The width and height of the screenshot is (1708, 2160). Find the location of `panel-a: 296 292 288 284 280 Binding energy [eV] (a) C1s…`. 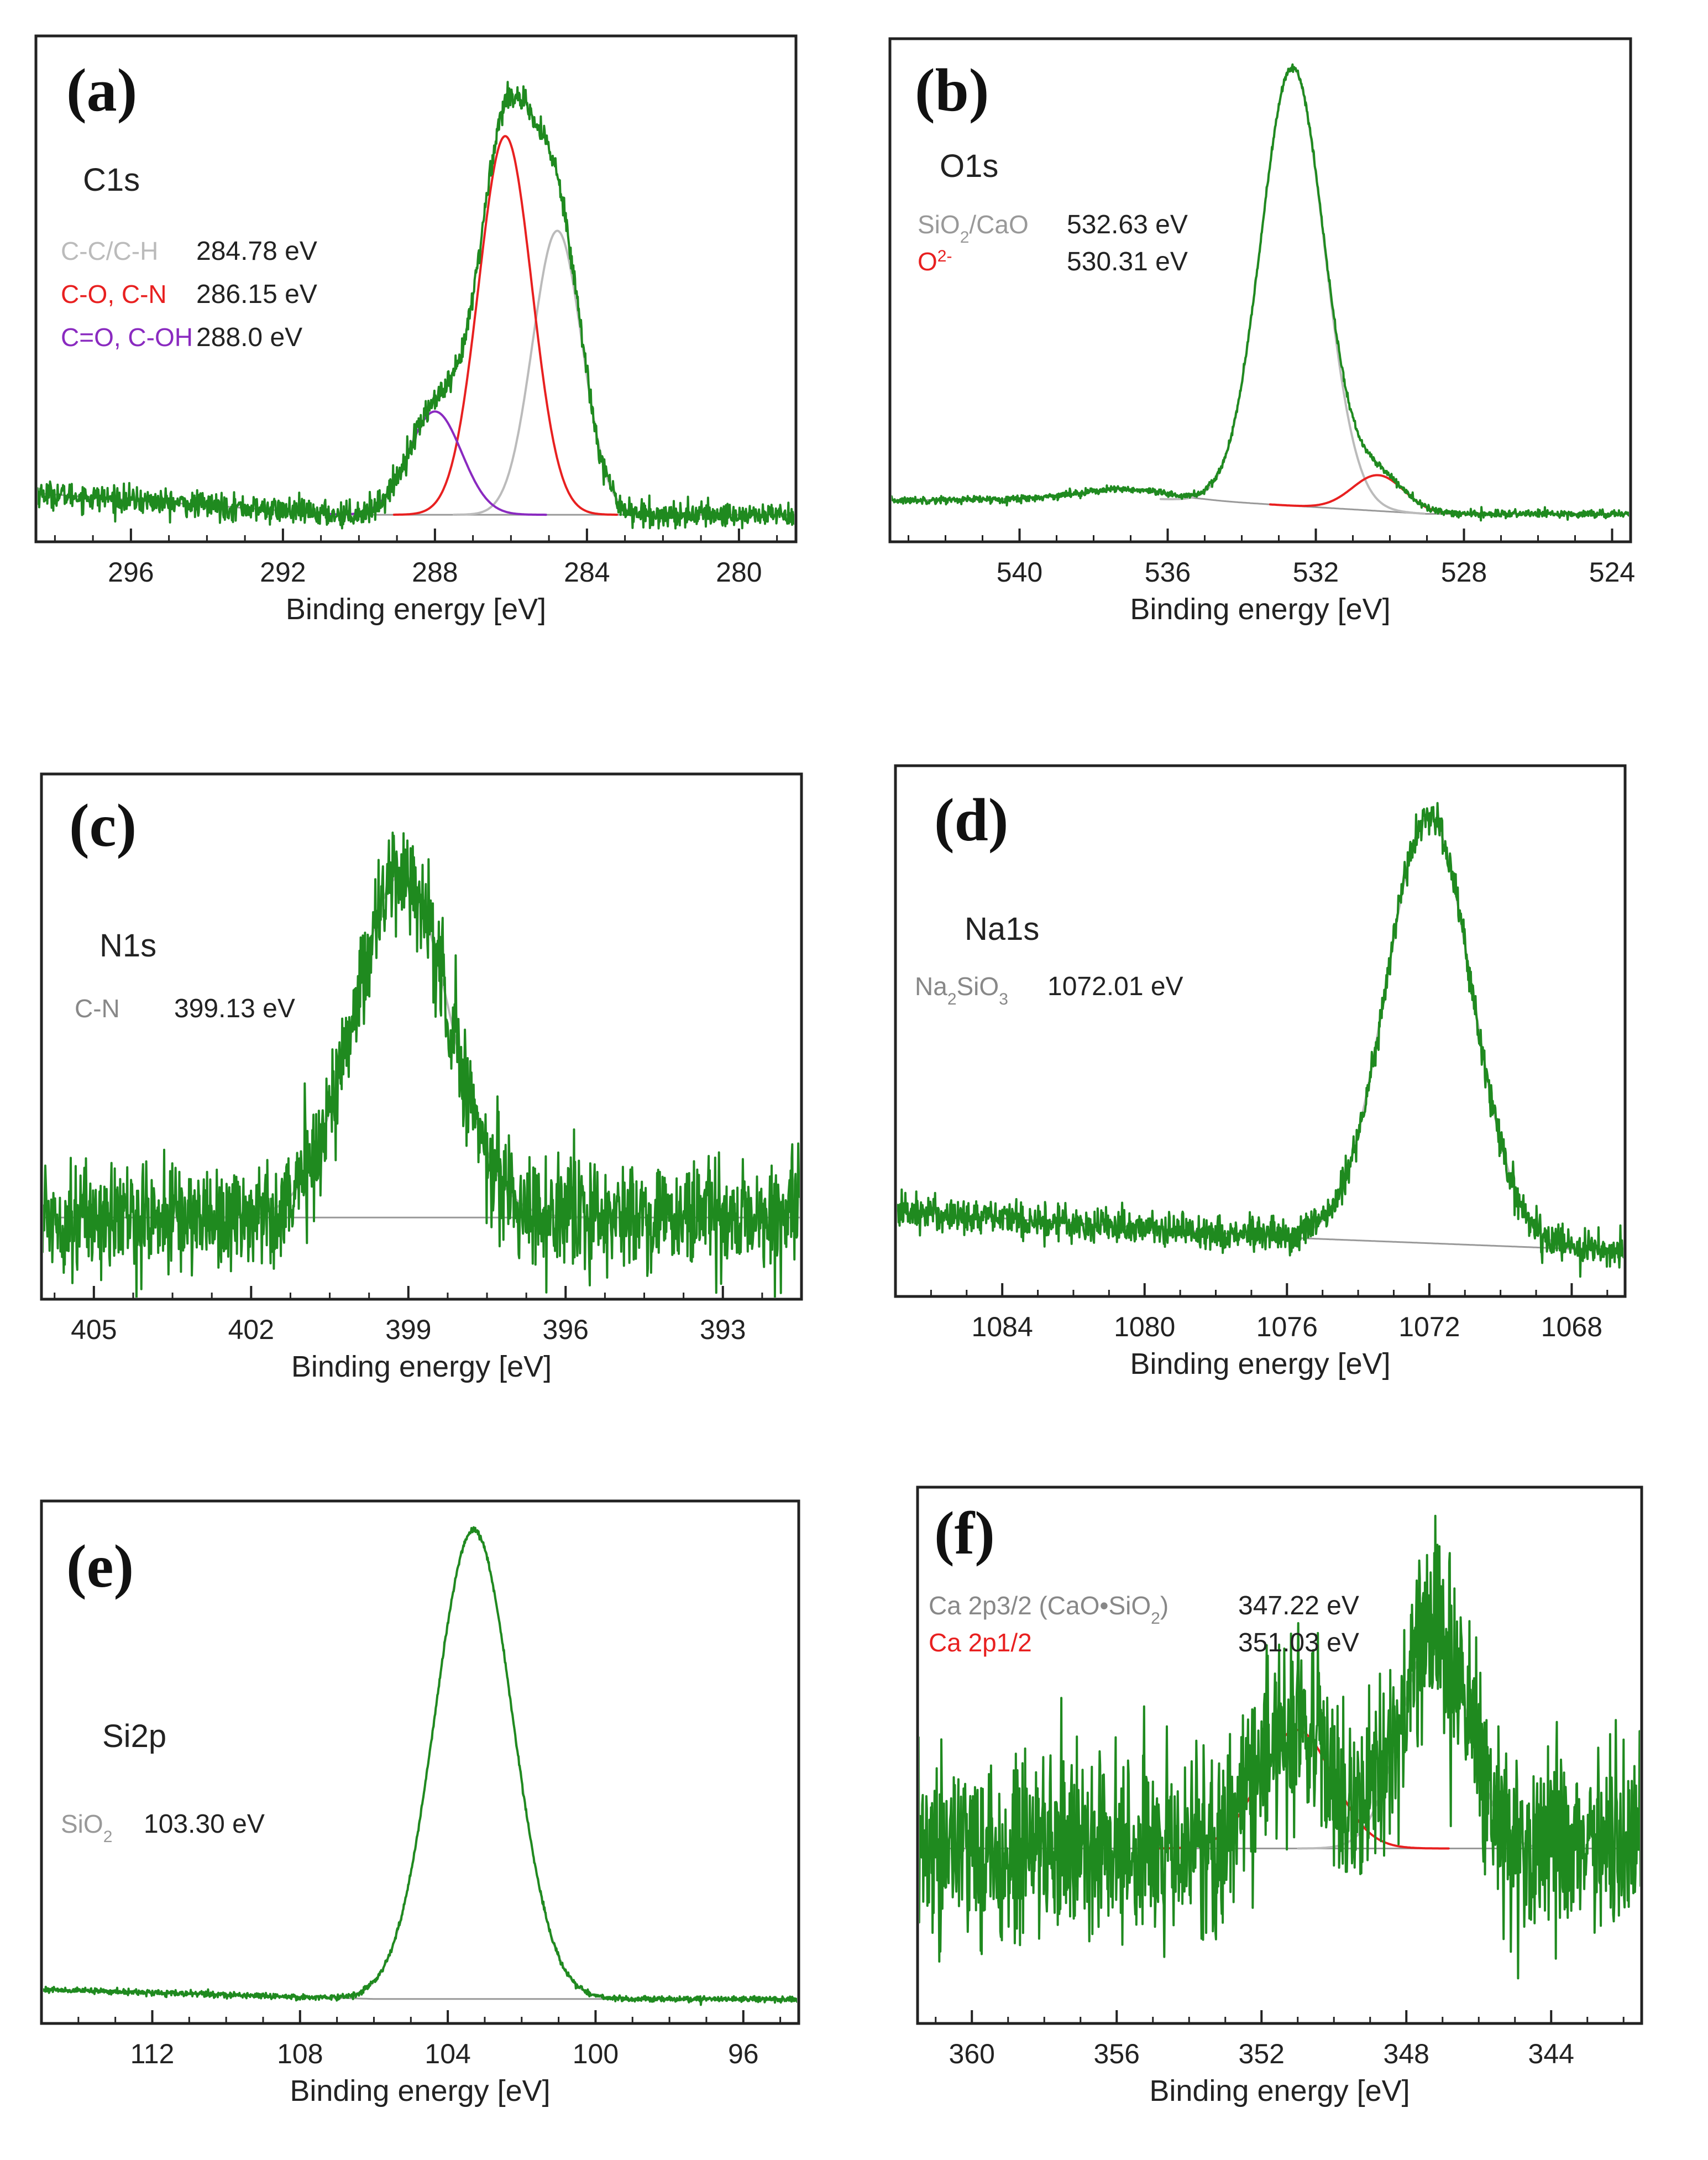

panel-a: 296 292 288 284 280 Binding energy [eV] (a) C1s… is located at coordinates (416, 330).